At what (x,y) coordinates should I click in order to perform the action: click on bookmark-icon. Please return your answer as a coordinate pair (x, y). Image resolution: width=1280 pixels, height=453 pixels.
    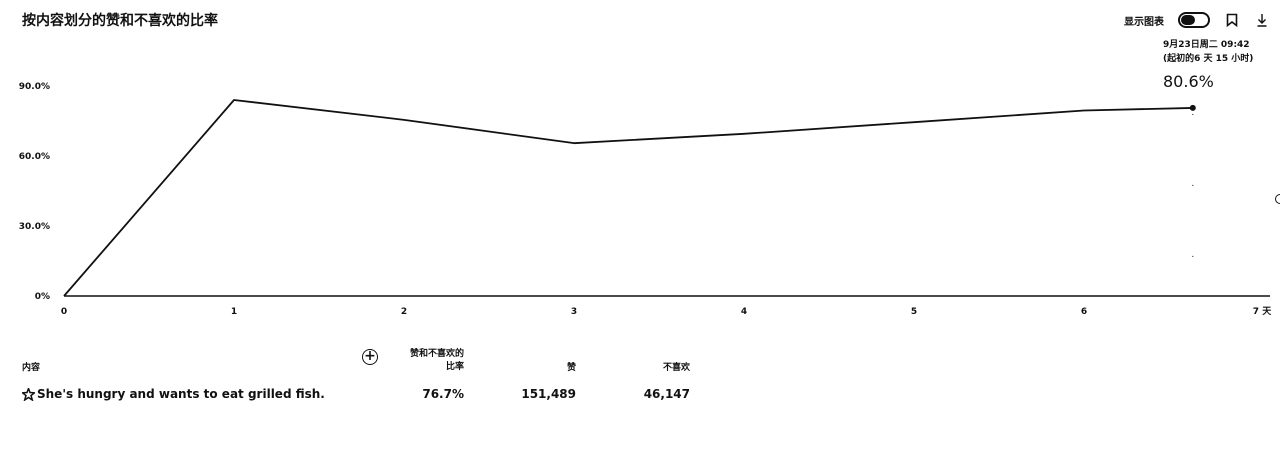
    Looking at the image, I should click on (1232, 20).